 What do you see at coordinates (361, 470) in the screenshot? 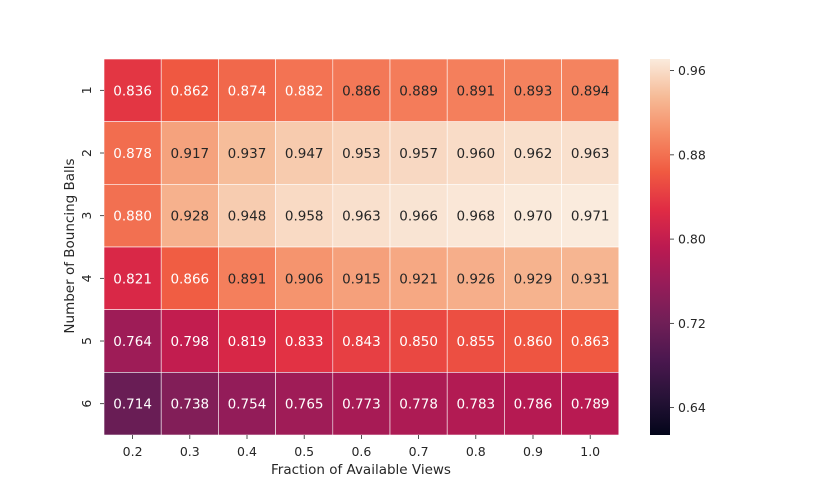
I see `x-axis-label: Fraction of Available Views` at bounding box center [361, 470].